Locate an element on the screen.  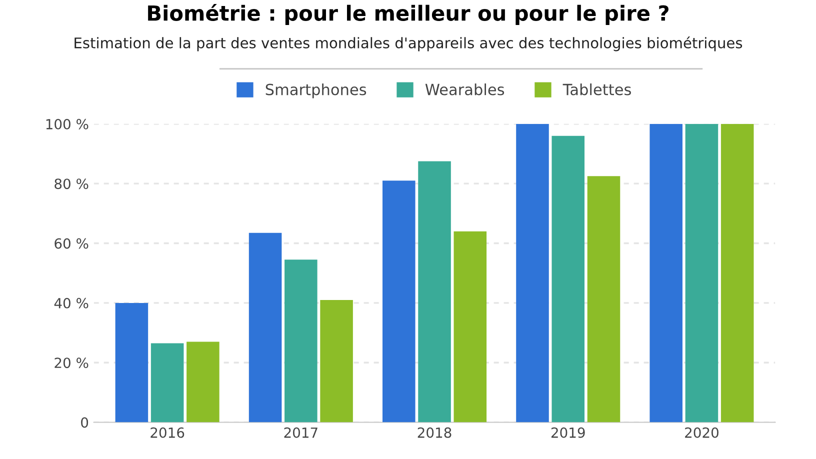
x-tick-label: 2017 is located at coordinates (301, 432).